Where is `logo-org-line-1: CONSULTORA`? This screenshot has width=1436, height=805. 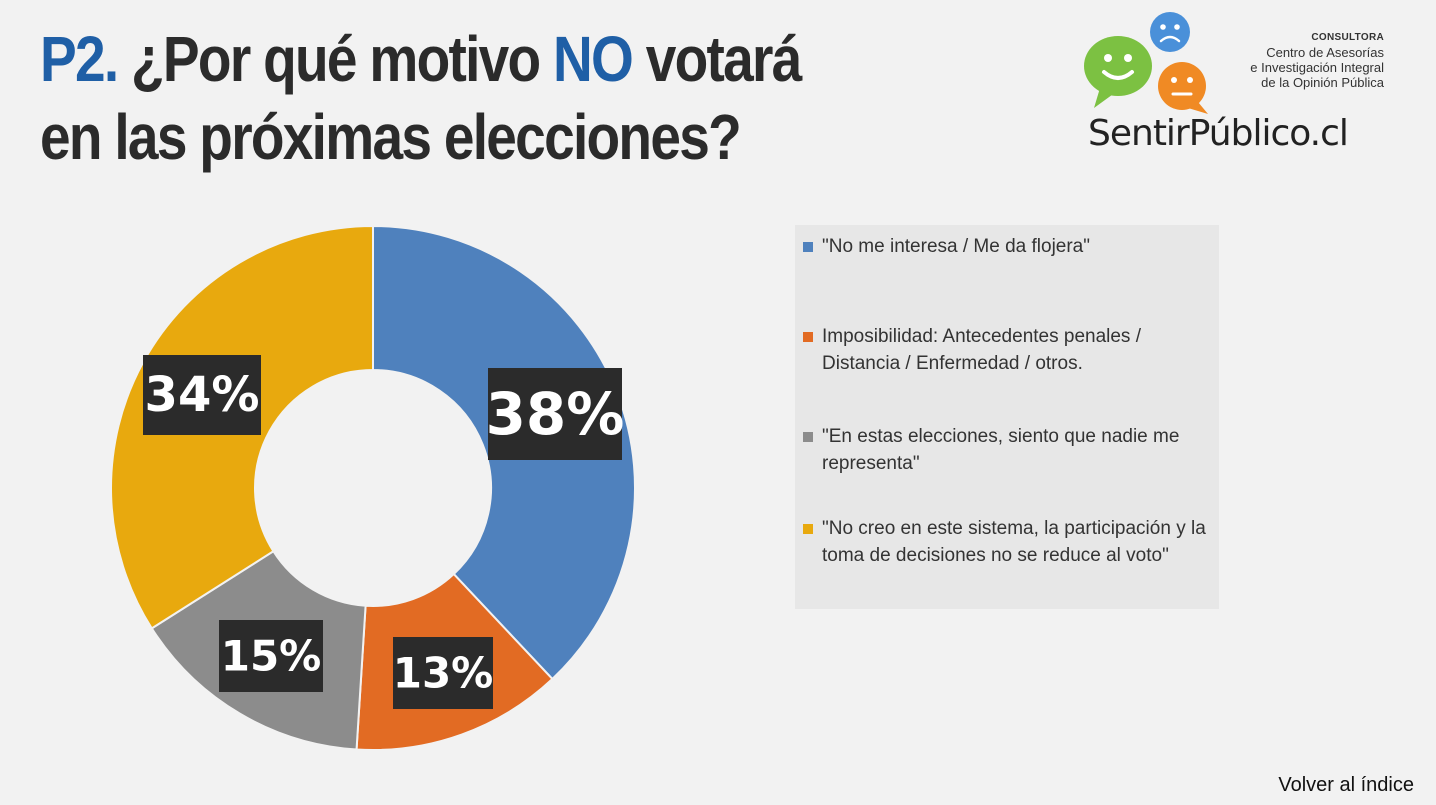 logo-org-line-1: CONSULTORA is located at coordinates (1347, 37).